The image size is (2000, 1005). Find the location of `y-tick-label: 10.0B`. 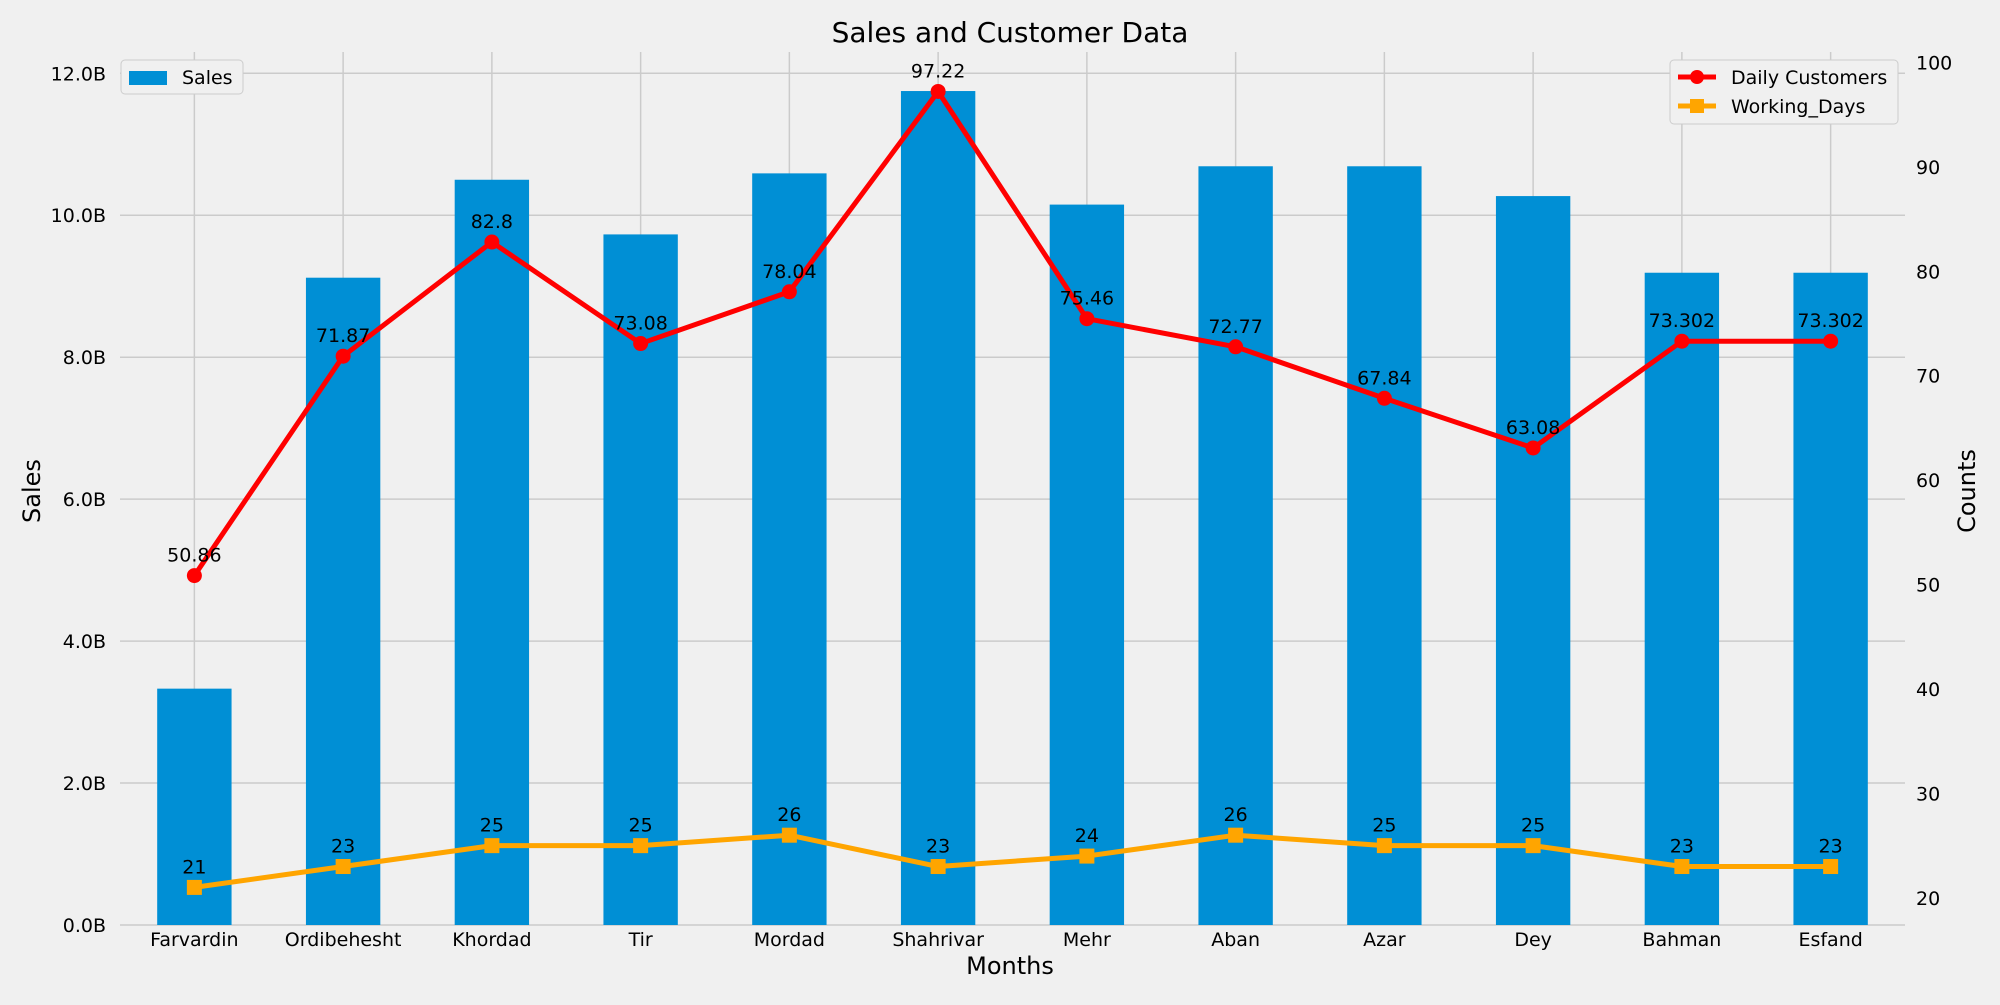

y-tick-label: 10.0B is located at coordinates (78, 216).